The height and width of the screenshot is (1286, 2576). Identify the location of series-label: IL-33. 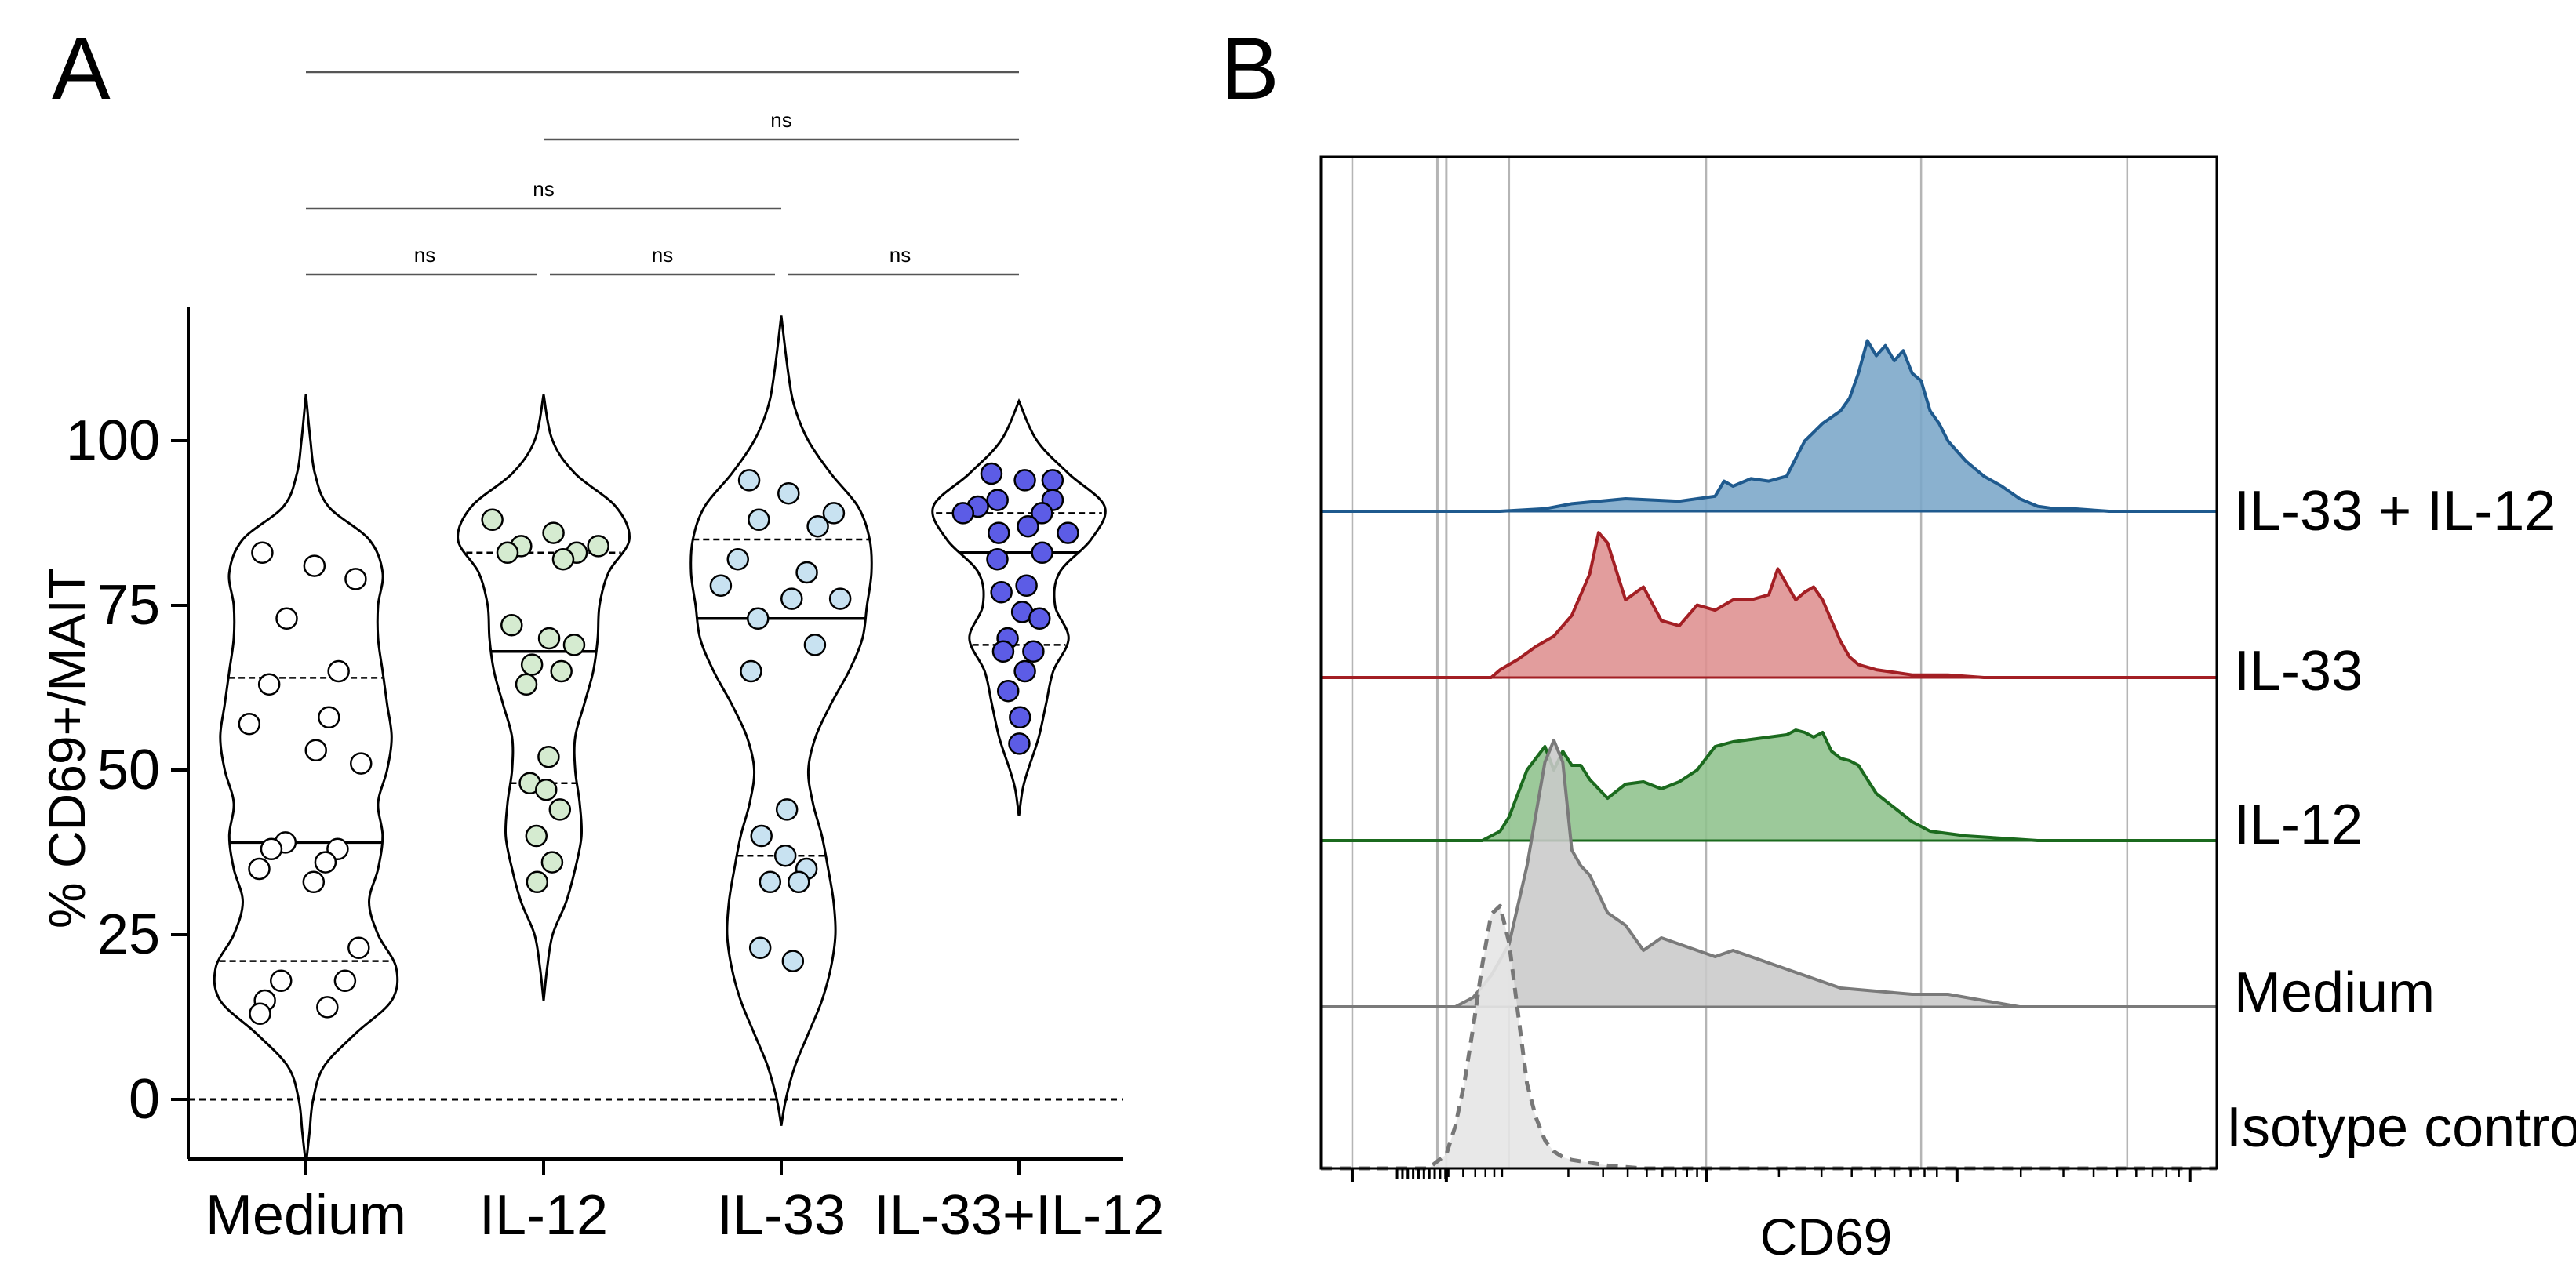
(2298, 671).